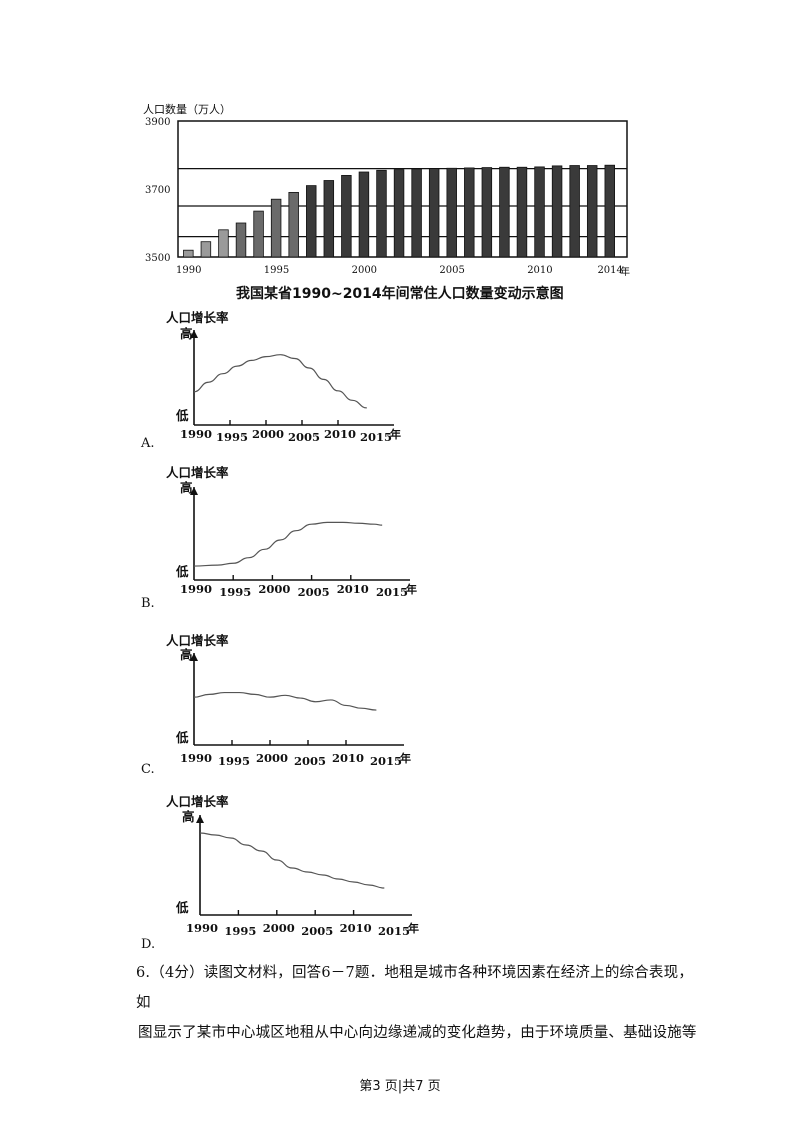  Describe the element at coordinates (148, 769) in the screenshot. I see `option-label: C.` at that location.